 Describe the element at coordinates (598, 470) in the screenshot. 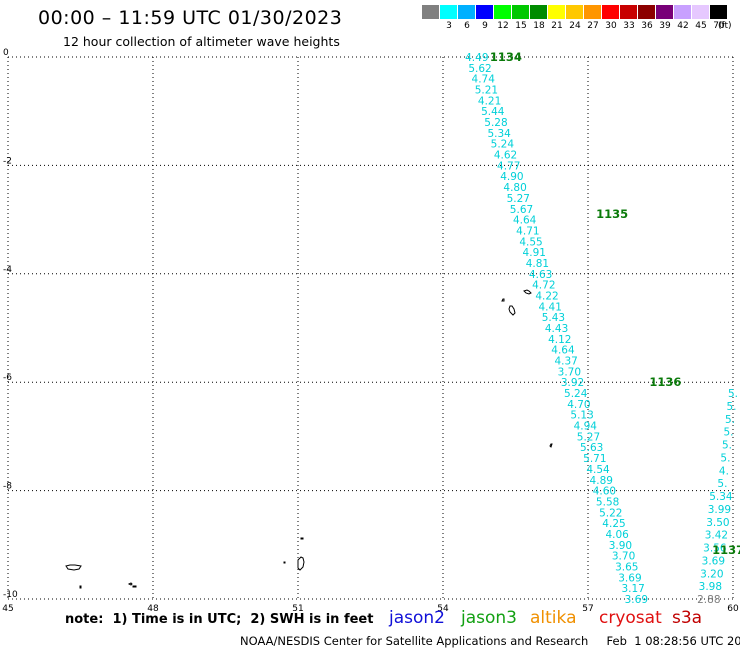

I see `swh-value: 4.54` at that location.